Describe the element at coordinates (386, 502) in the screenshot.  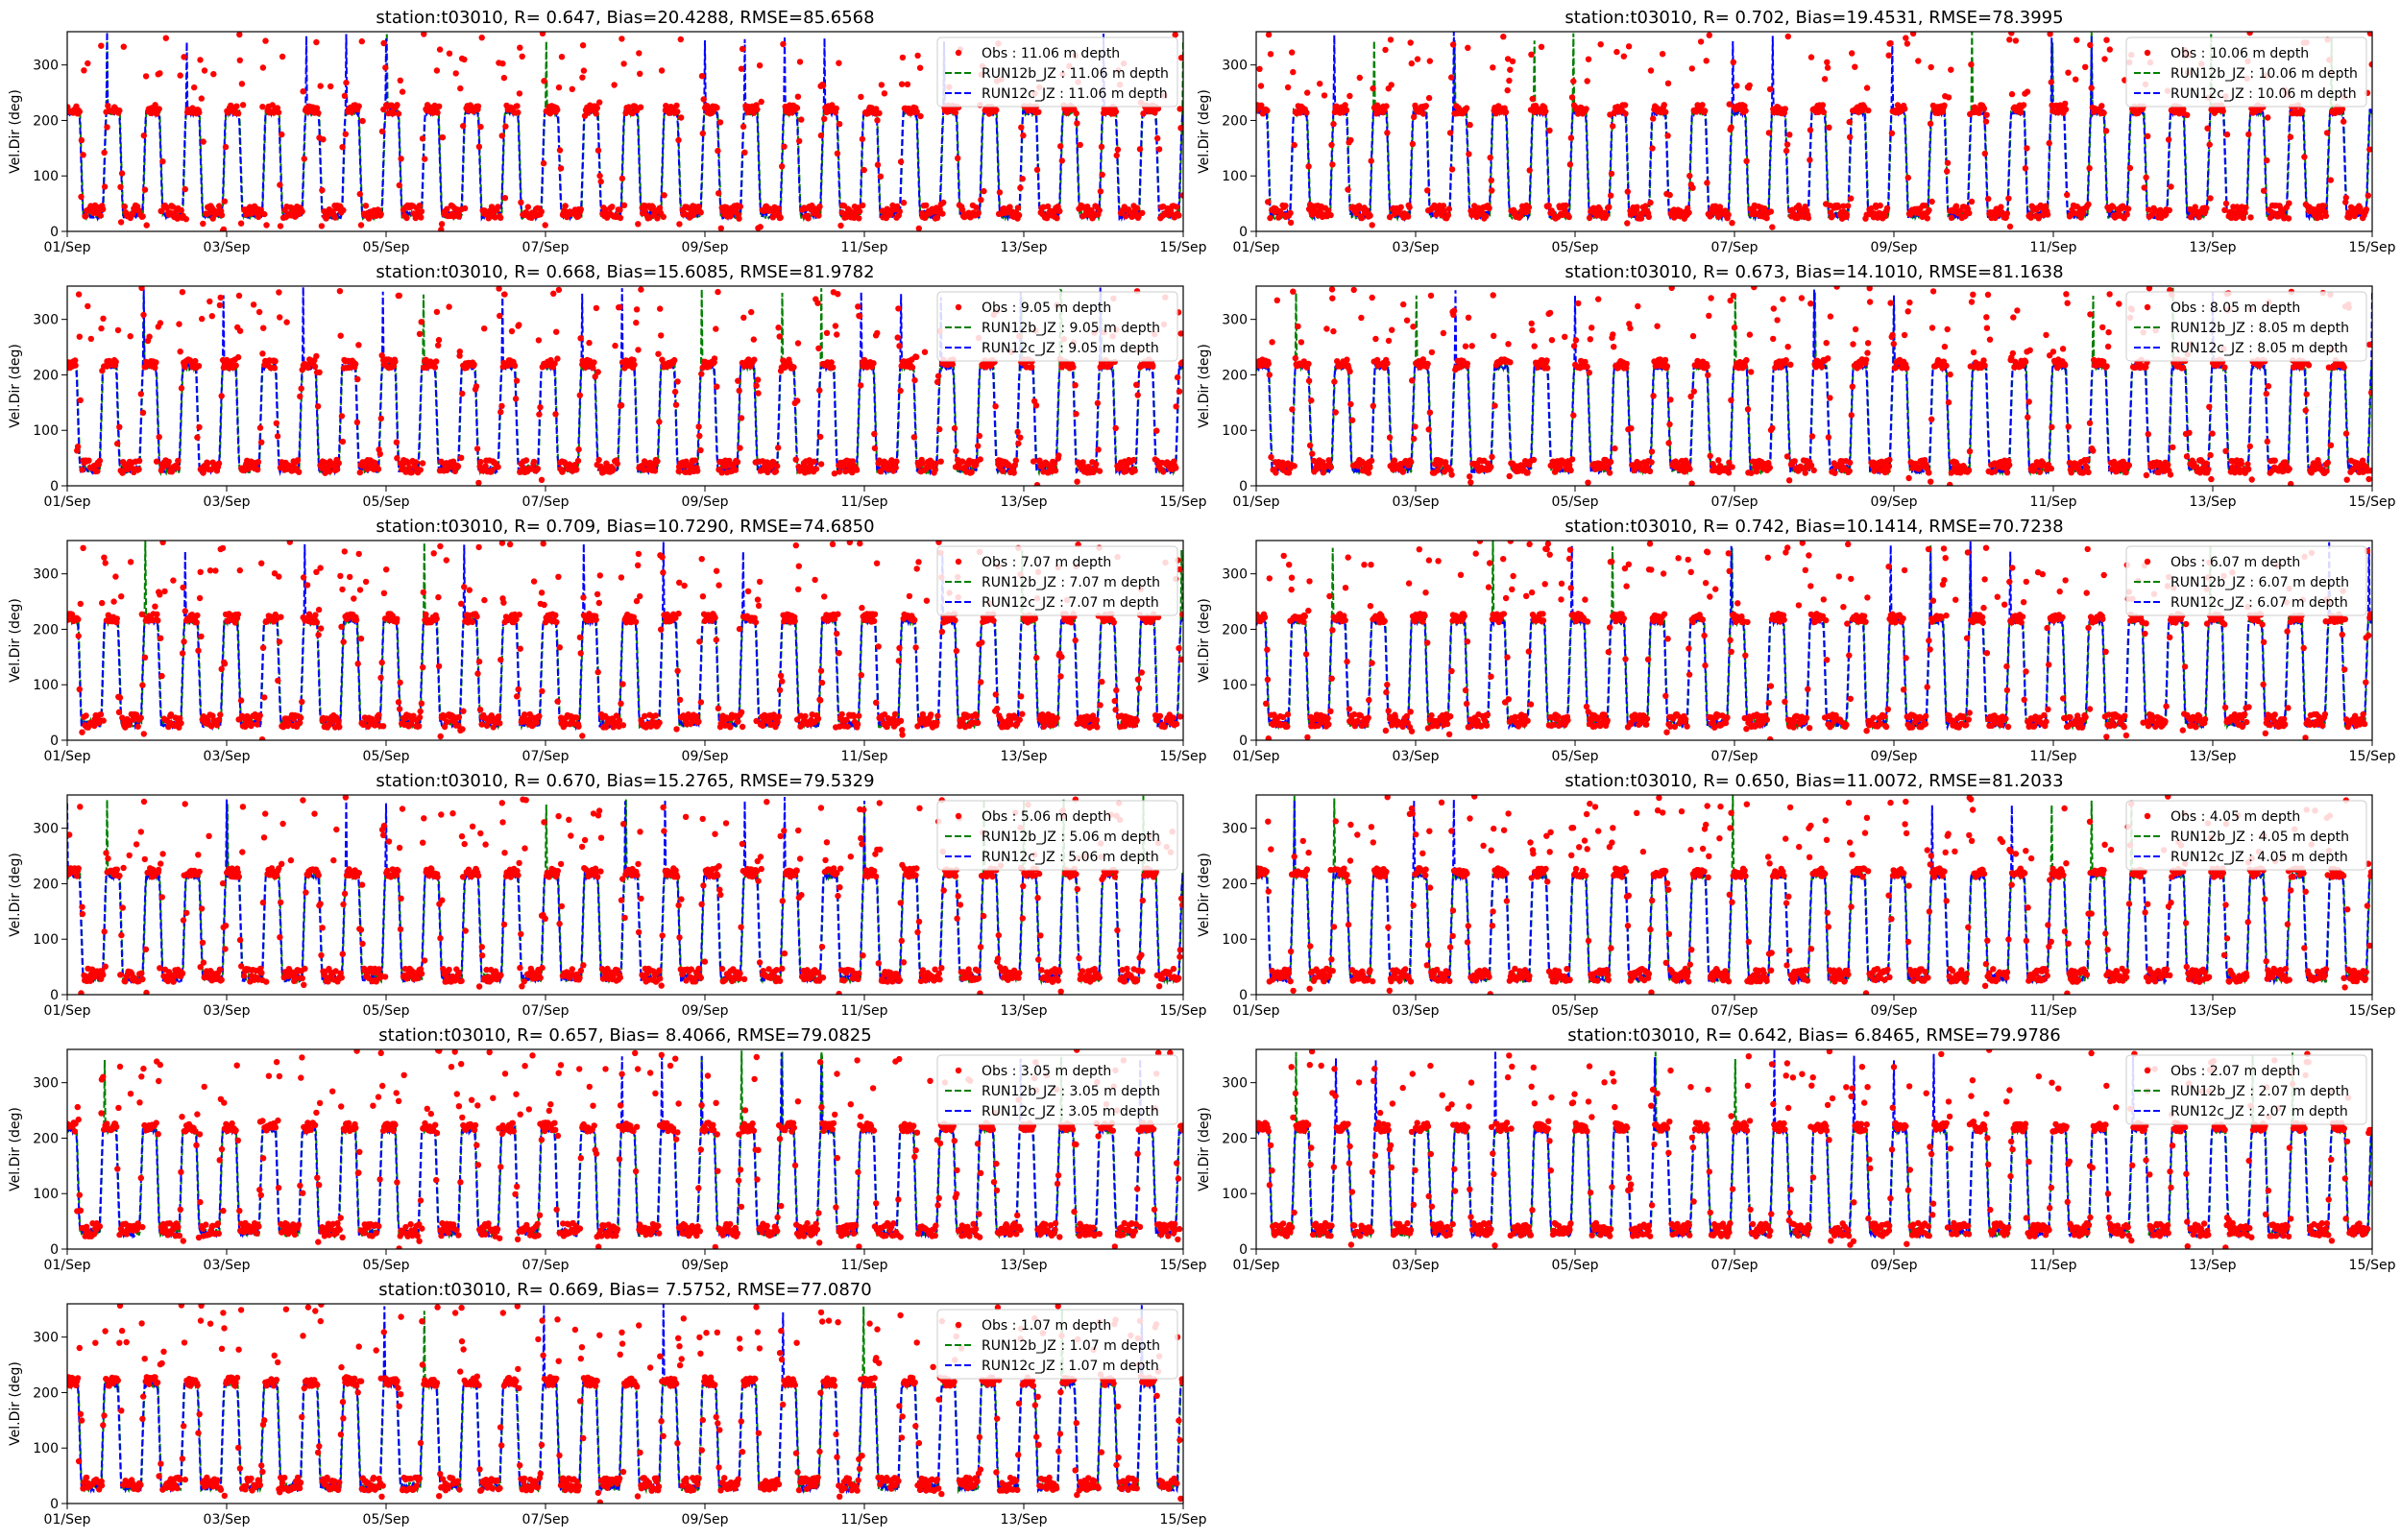
I see `x-tick-label: 05/Sep` at that location.